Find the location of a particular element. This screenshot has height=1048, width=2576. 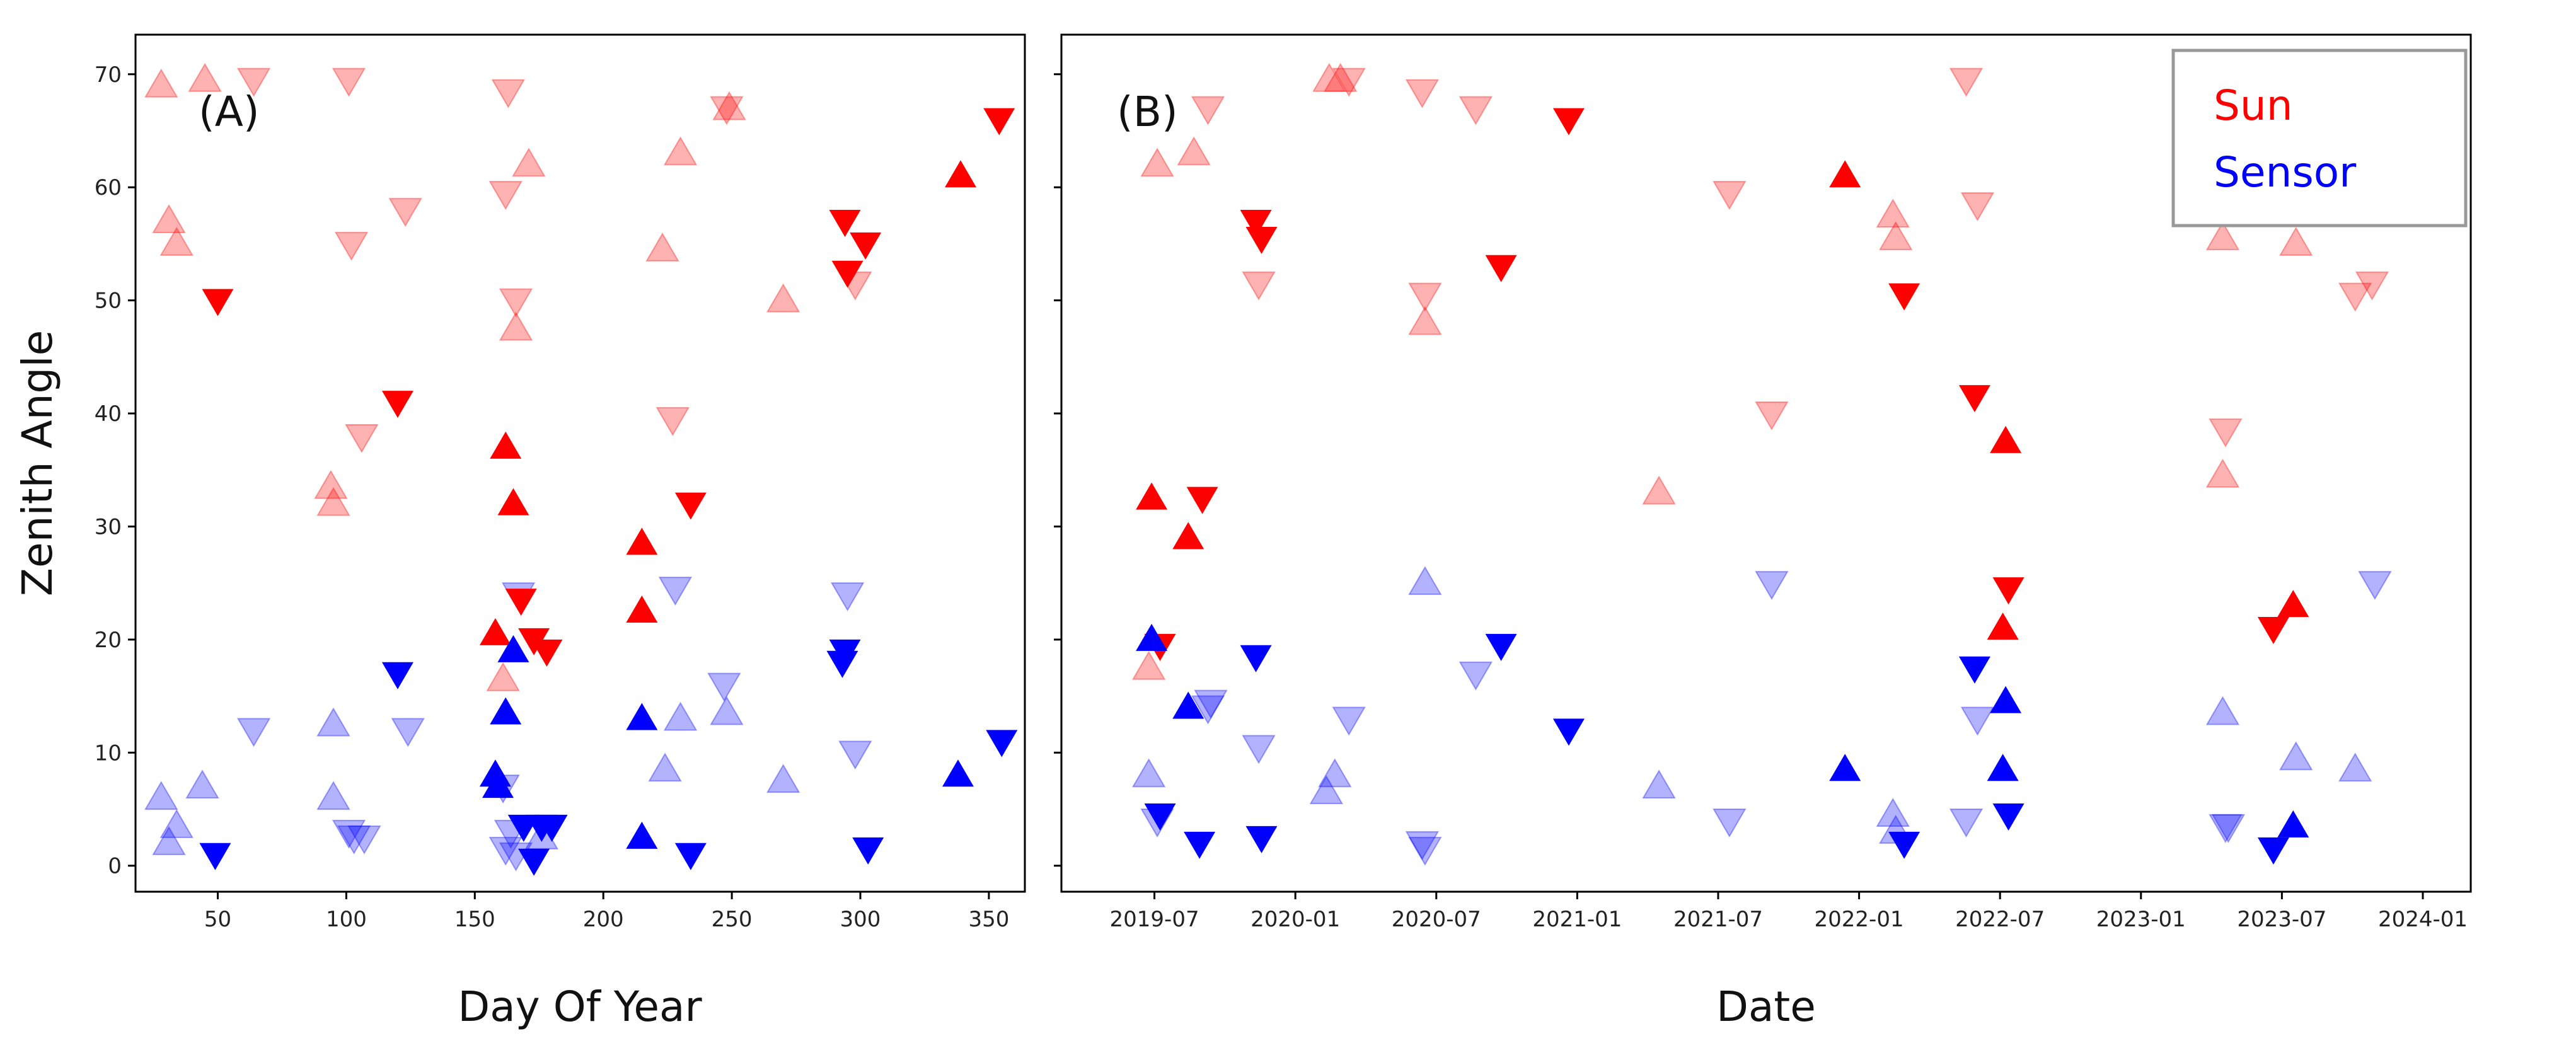

panel-b-y-axis is located at coordinates (1057, 470).